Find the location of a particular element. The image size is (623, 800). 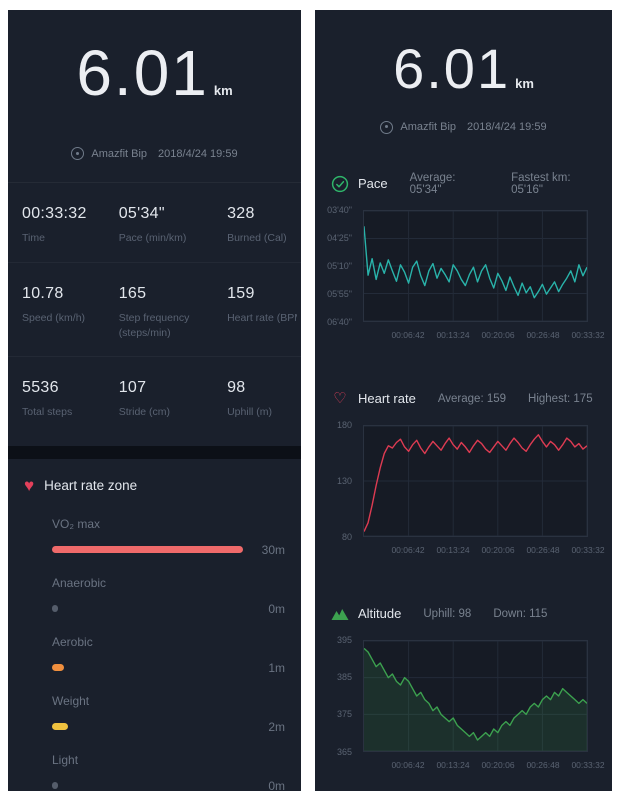

y-tick-label: 05'10" is located at coordinates (339, 265).